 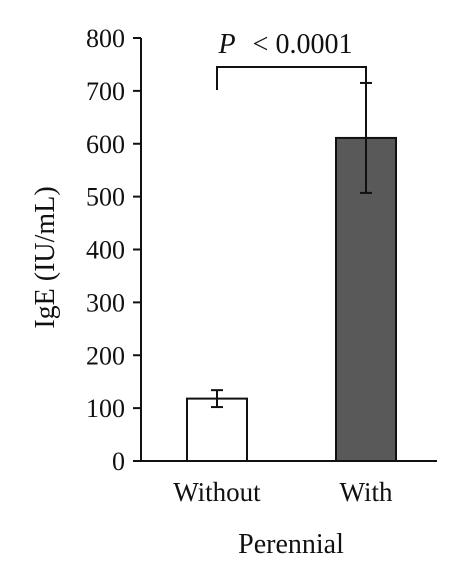 I want to click on y-axis: 0 100 200 300 400 500 600 700 800, so click(x=114, y=250).